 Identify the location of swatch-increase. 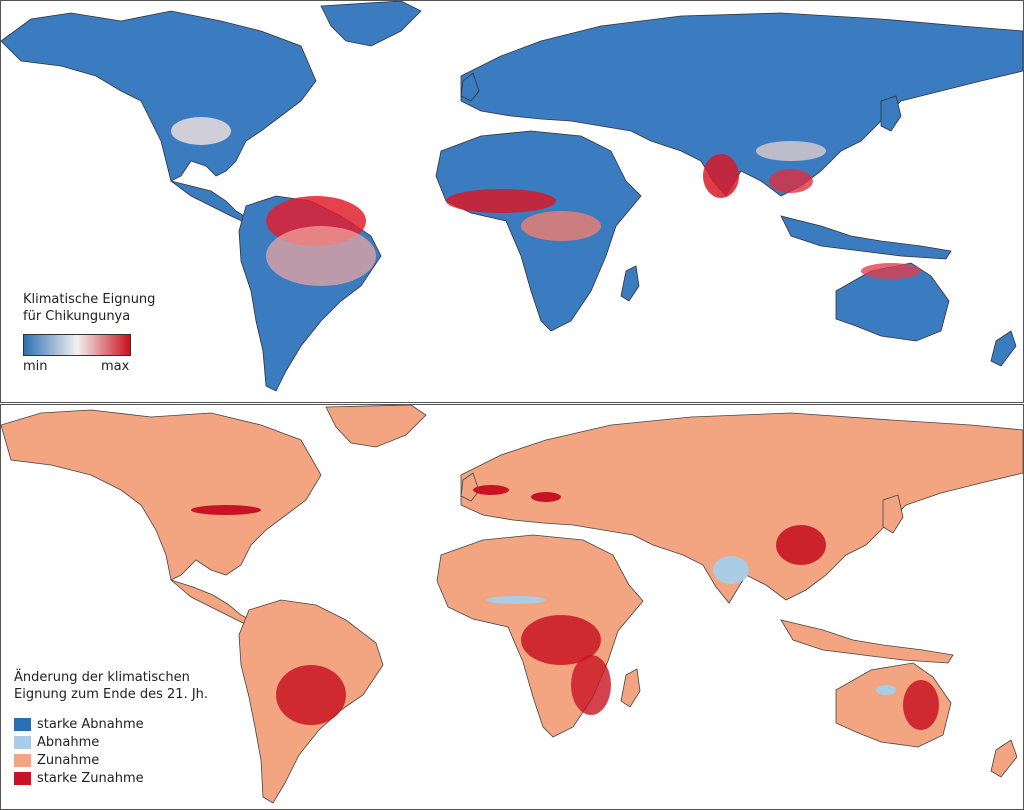
(22, 760).